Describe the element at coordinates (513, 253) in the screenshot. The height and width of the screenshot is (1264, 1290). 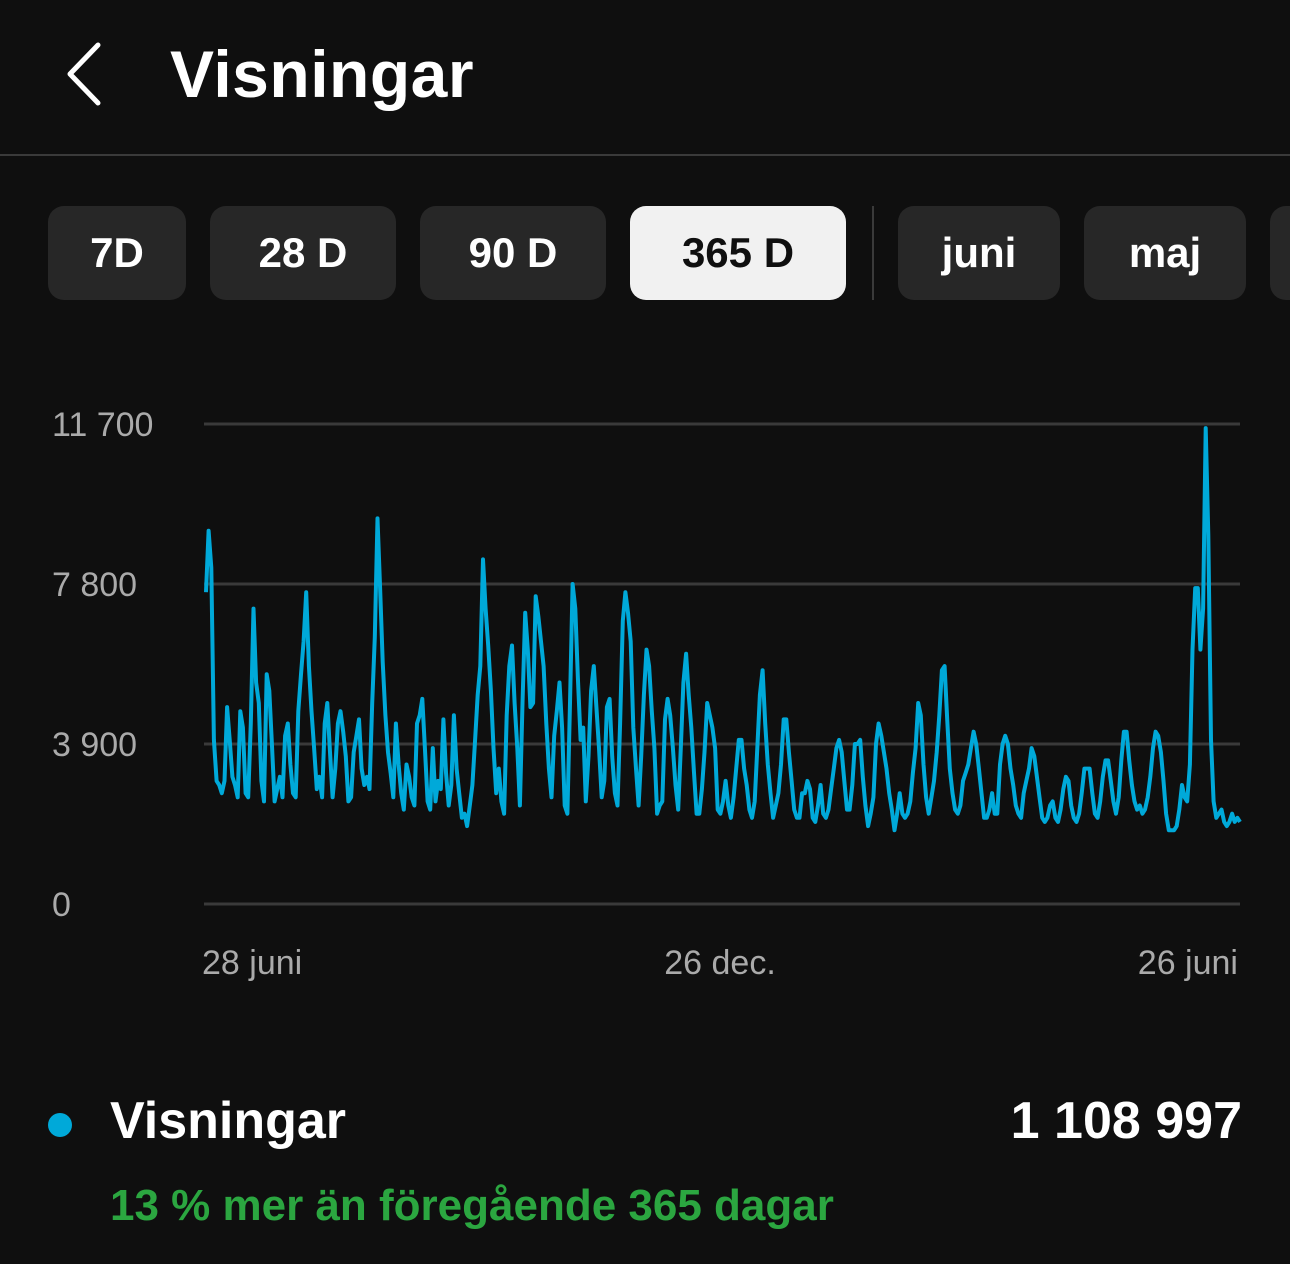
I see `chip-90d: 90 D` at that location.